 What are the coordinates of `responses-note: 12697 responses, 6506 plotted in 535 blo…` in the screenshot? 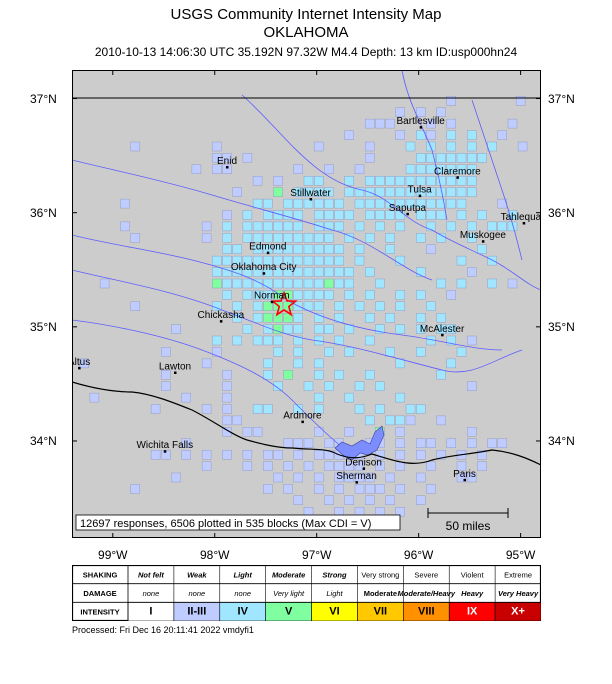 It's located at (238, 522).